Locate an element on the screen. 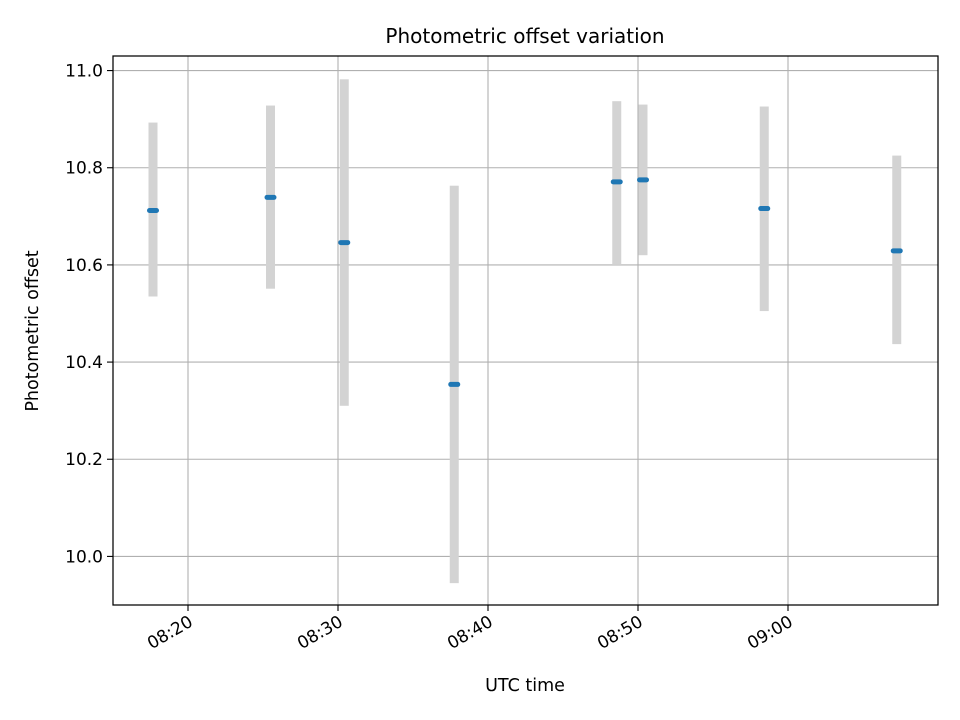 The width and height of the screenshot is (960, 720). y-axis-ticks: 10.0 10.2 10.4 10.6 10.8 11.0 is located at coordinates (89, 314).